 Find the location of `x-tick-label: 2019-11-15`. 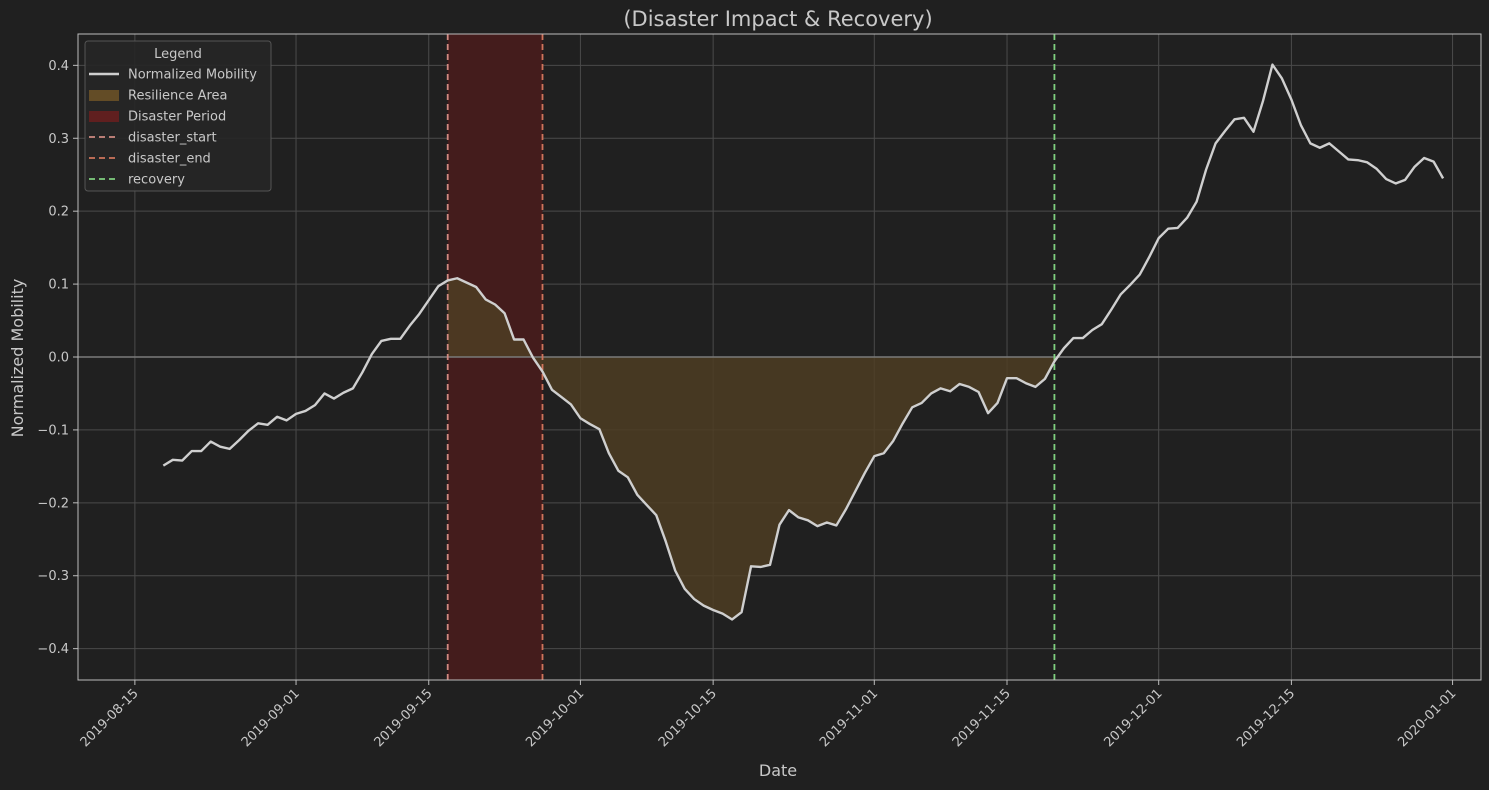

x-tick-label: 2019-11-15 is located at coordinates (982, 718).